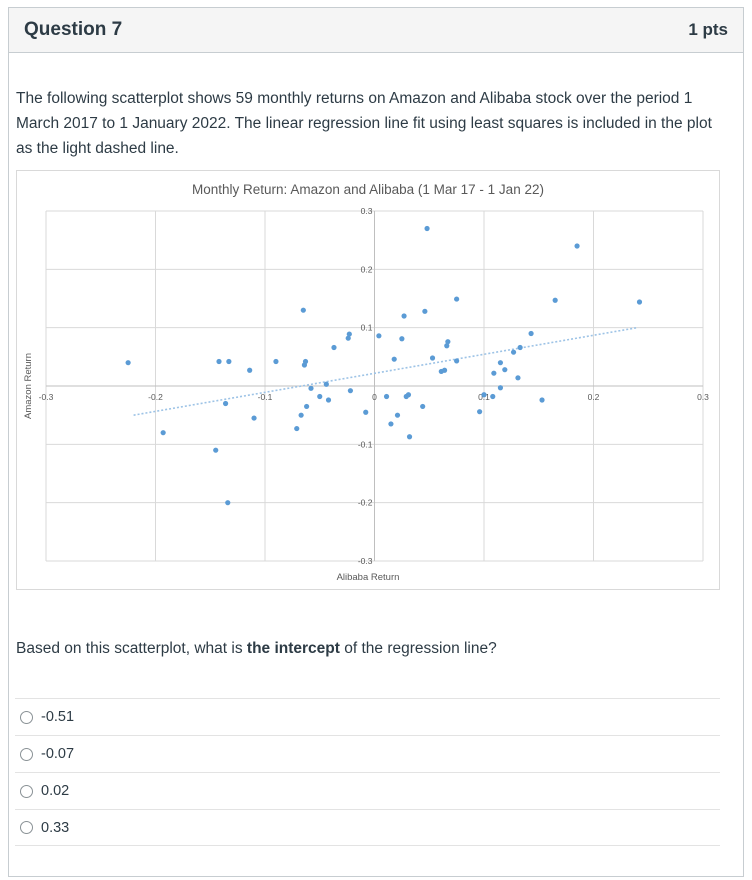 The width and height of the screenshot is (752, 880). Describe the element at coordinates (376, 30) in the screenshot. I see `question-header: Question 7 1 pts` at that location.